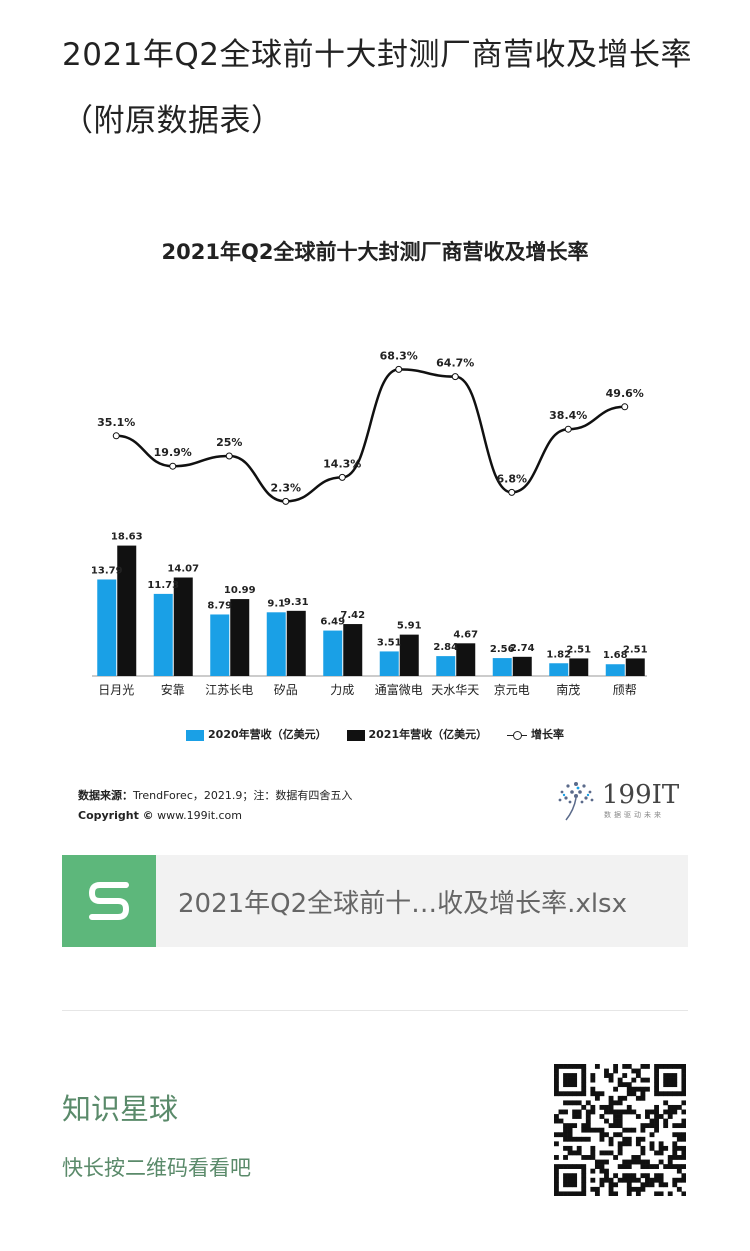 The height and width of the screenshot is (1251, 750). What do you see at coordinates (634, 815) in the screenshot?
I see `logo-subtext: 数据驱动未来` at bounding box center [634, 815].